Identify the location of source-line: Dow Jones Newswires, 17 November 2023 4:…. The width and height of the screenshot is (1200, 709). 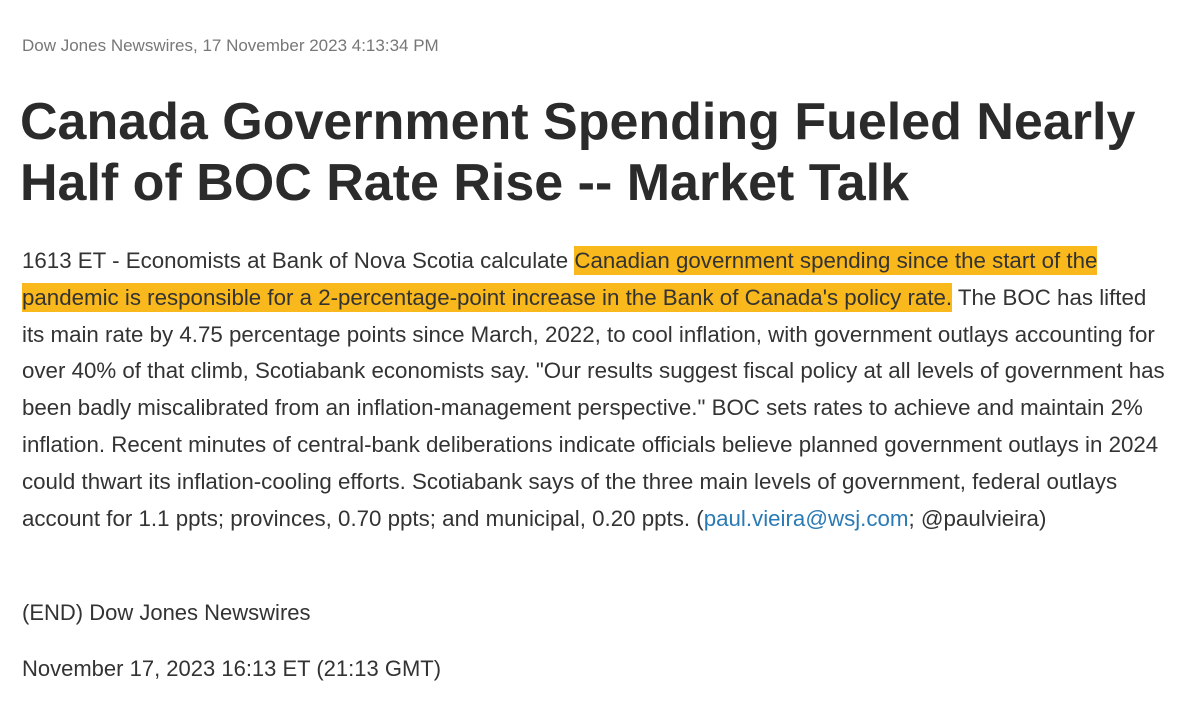
(230, 45).